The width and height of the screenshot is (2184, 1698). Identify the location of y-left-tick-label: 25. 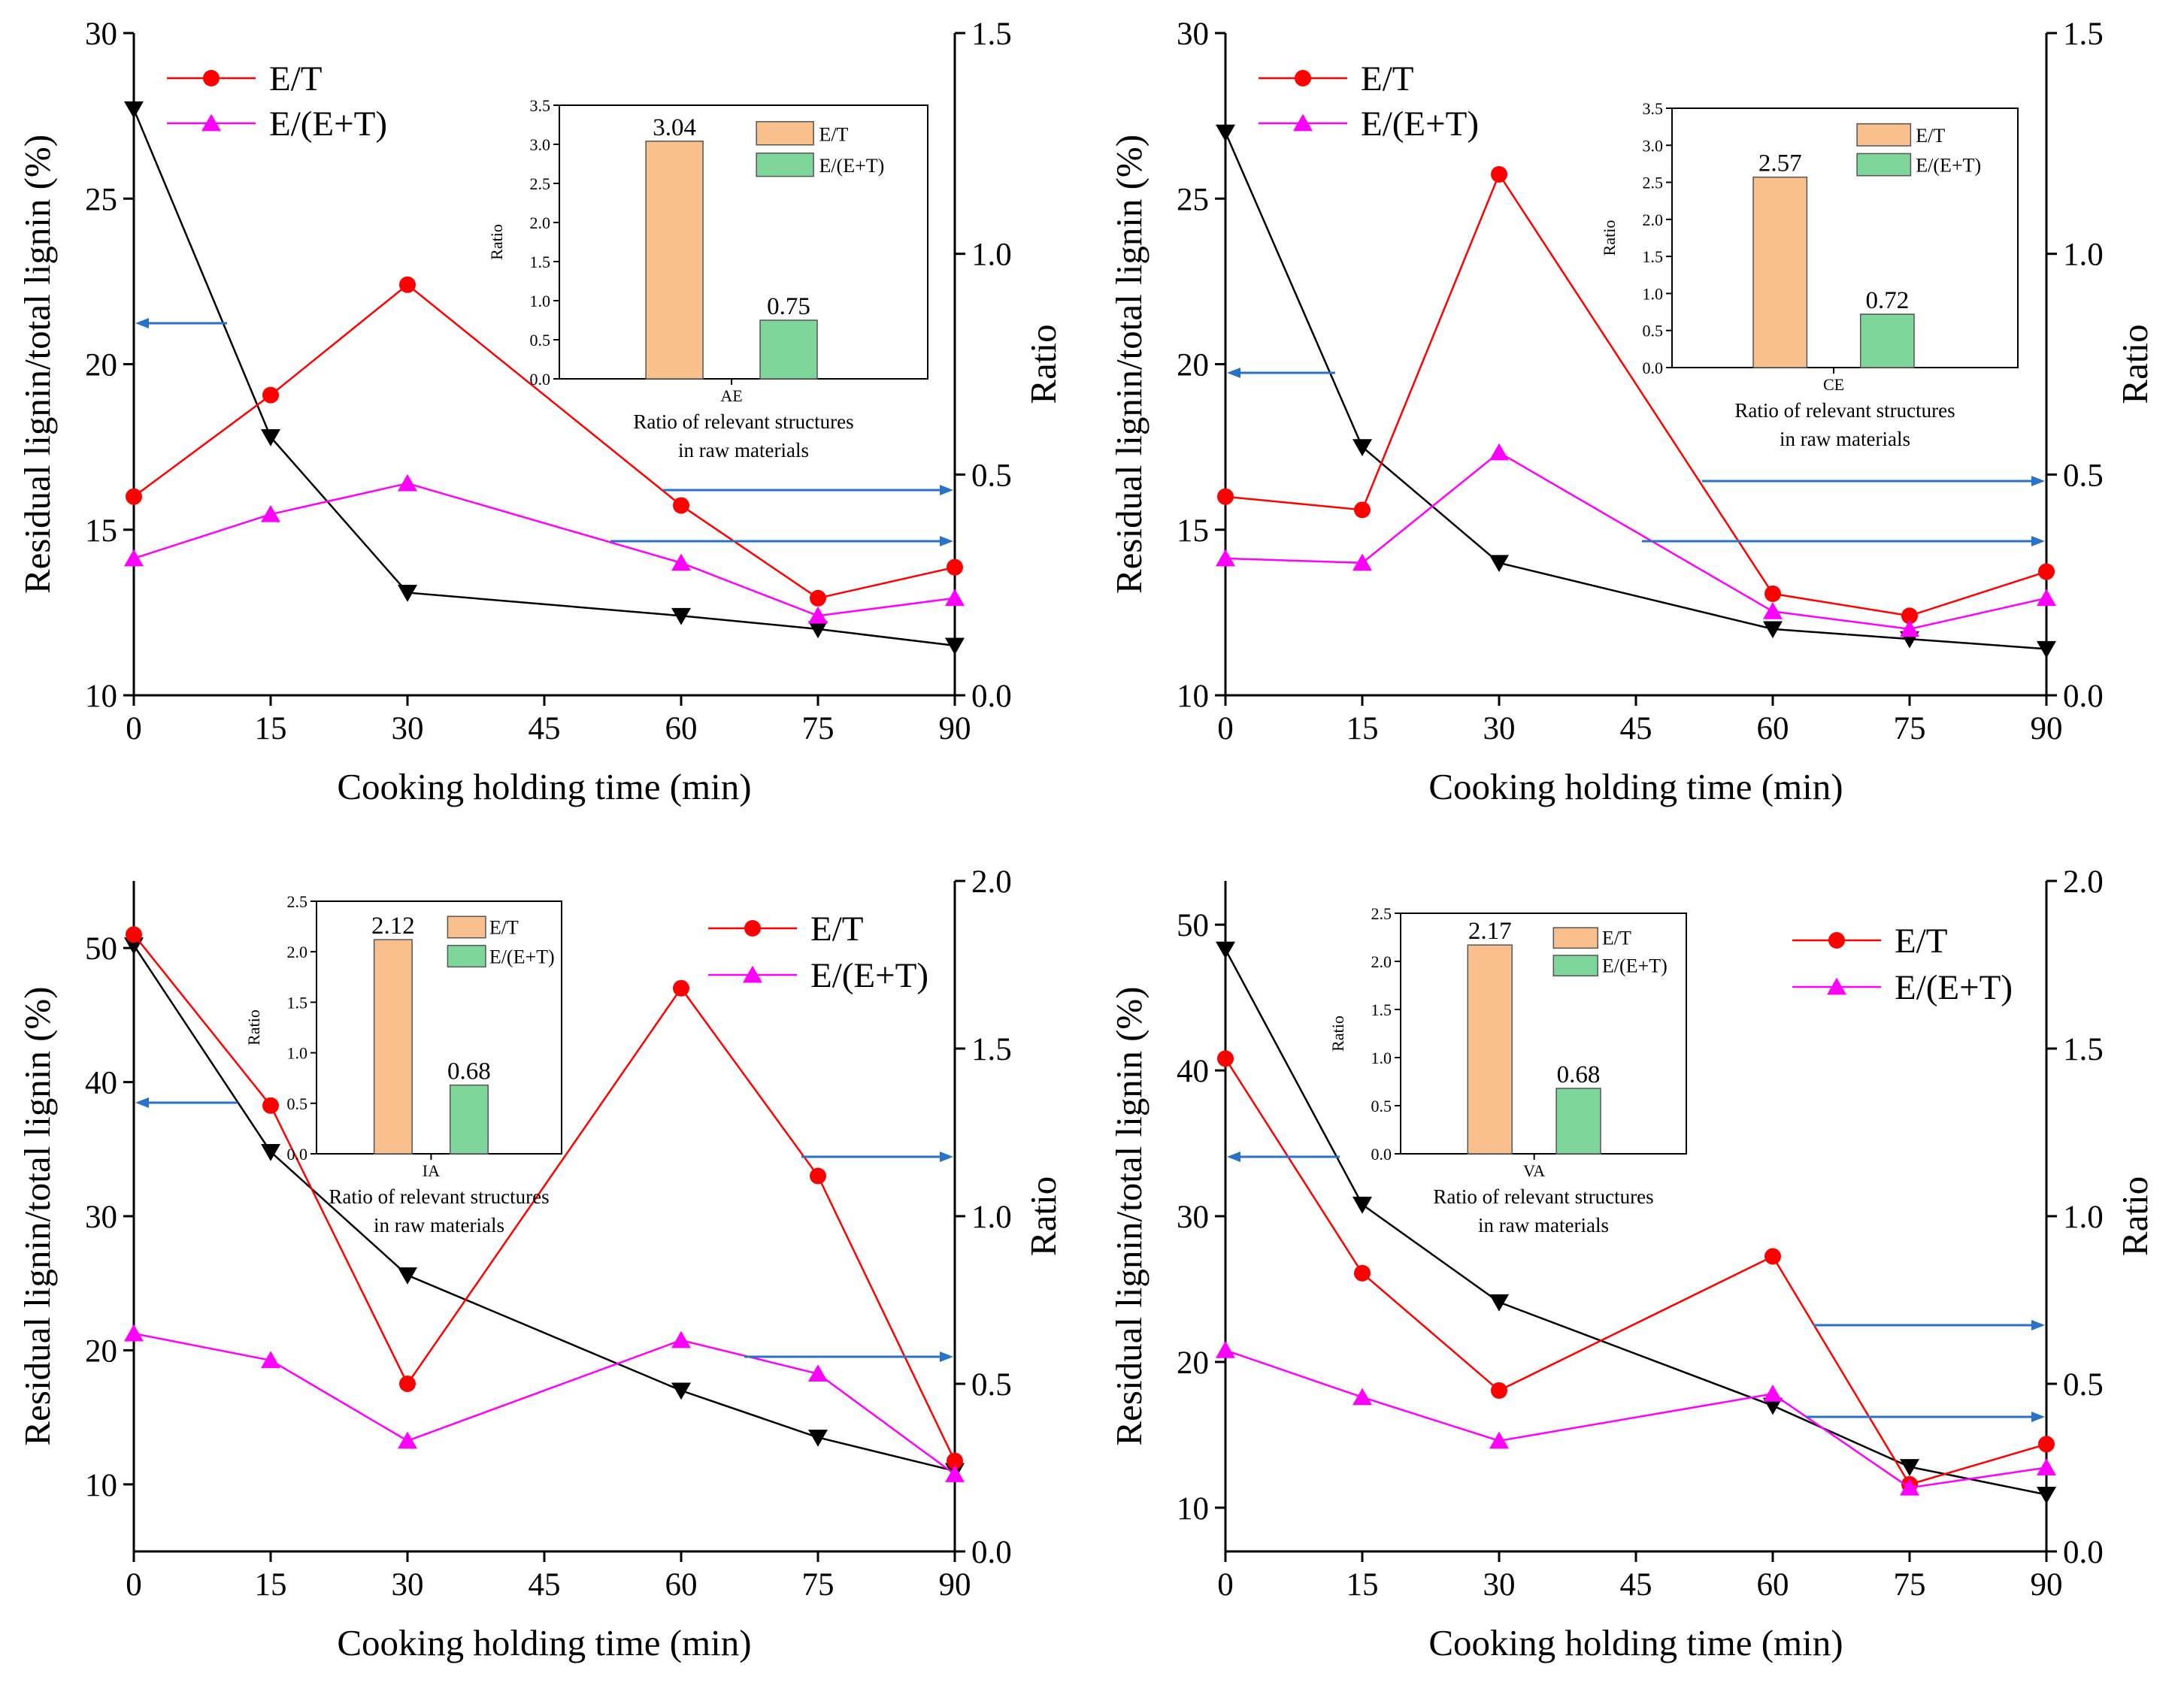
(101, 199).